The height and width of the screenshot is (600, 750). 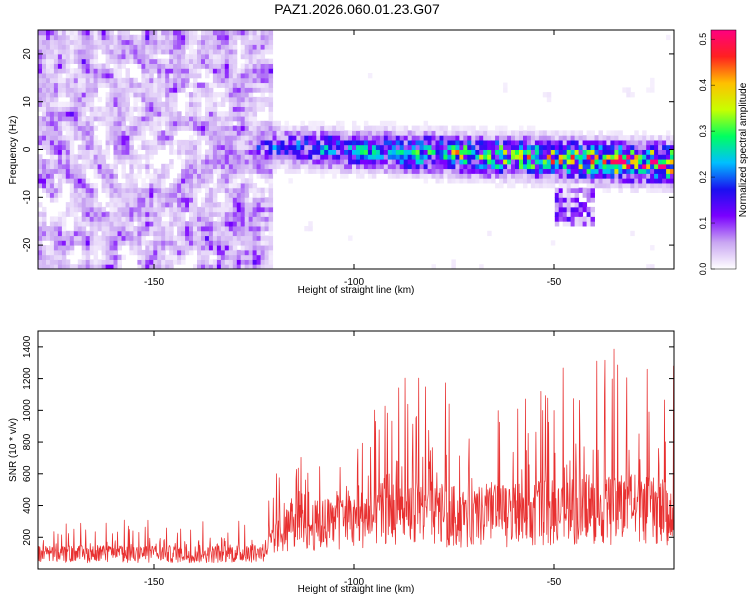 I want to click on colorbar-frame, so click(x=723, y=149).